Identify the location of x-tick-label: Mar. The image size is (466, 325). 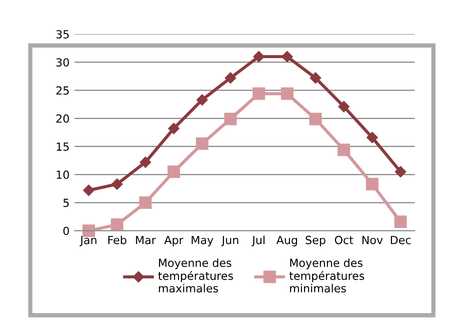
(146, 240).